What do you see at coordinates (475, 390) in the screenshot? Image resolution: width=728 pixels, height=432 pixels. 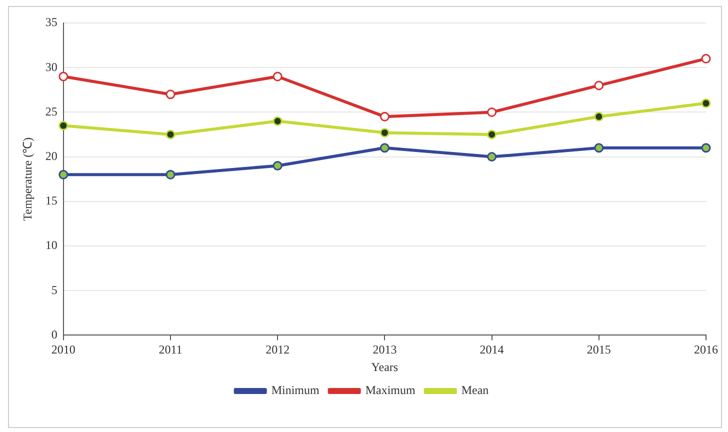 I see `legend-label: Mean` at bounding box center [475, 390].